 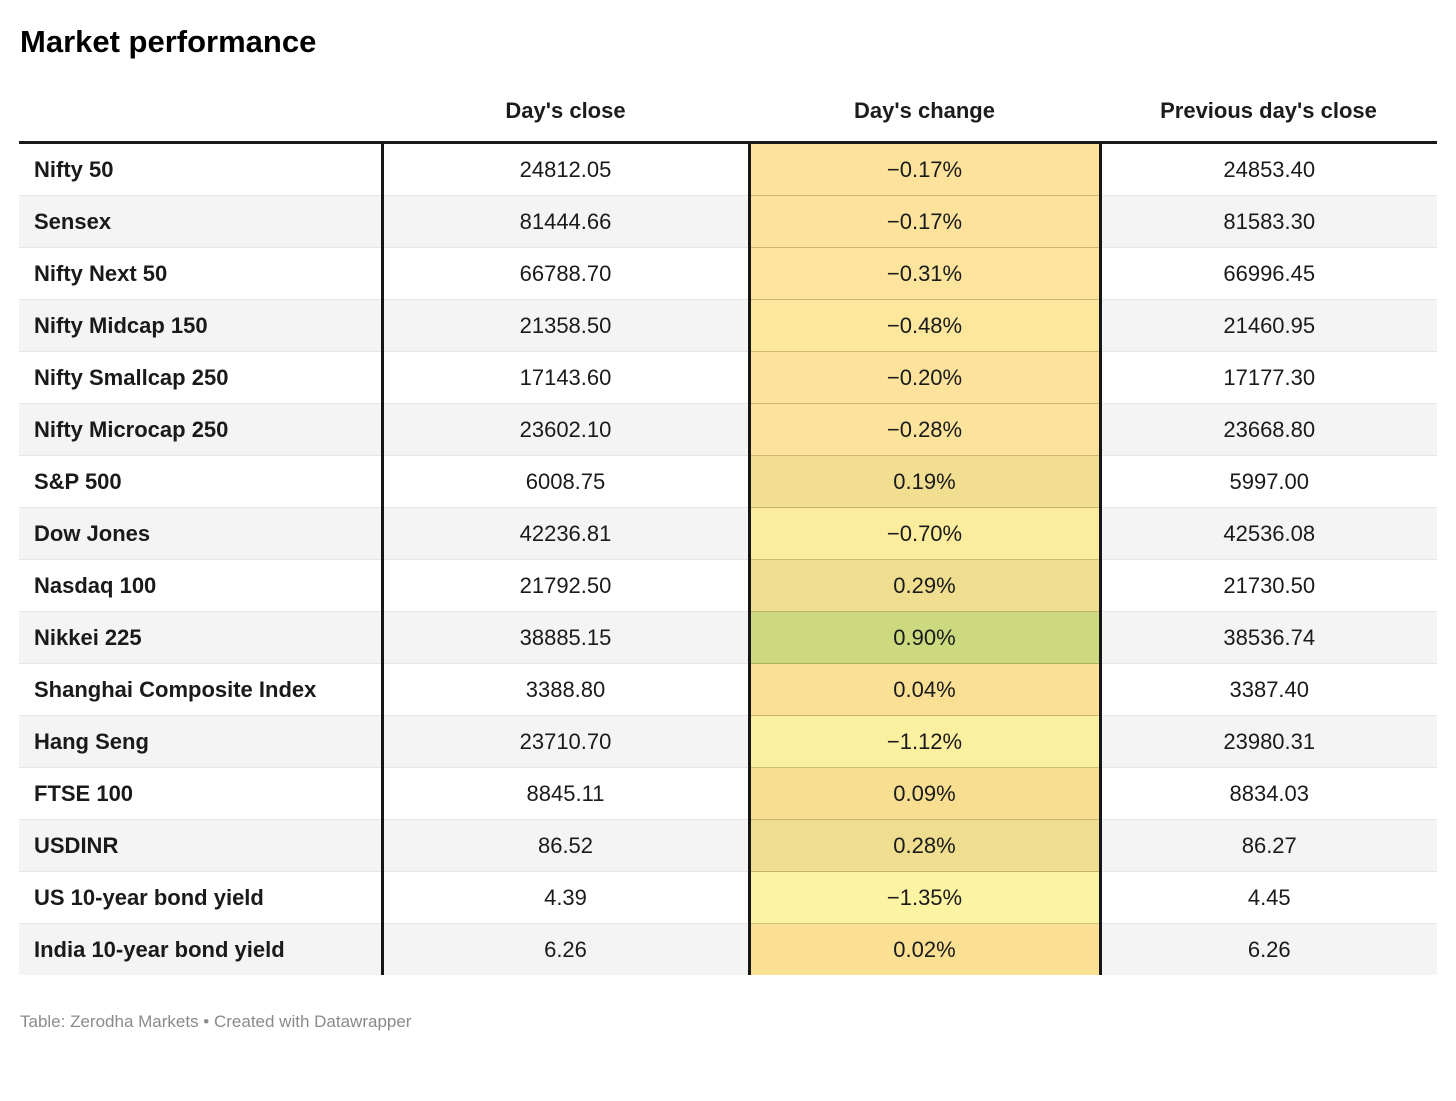 I want to click on previous-days-close-value: 23980.31, so click(x=1268, y=741).